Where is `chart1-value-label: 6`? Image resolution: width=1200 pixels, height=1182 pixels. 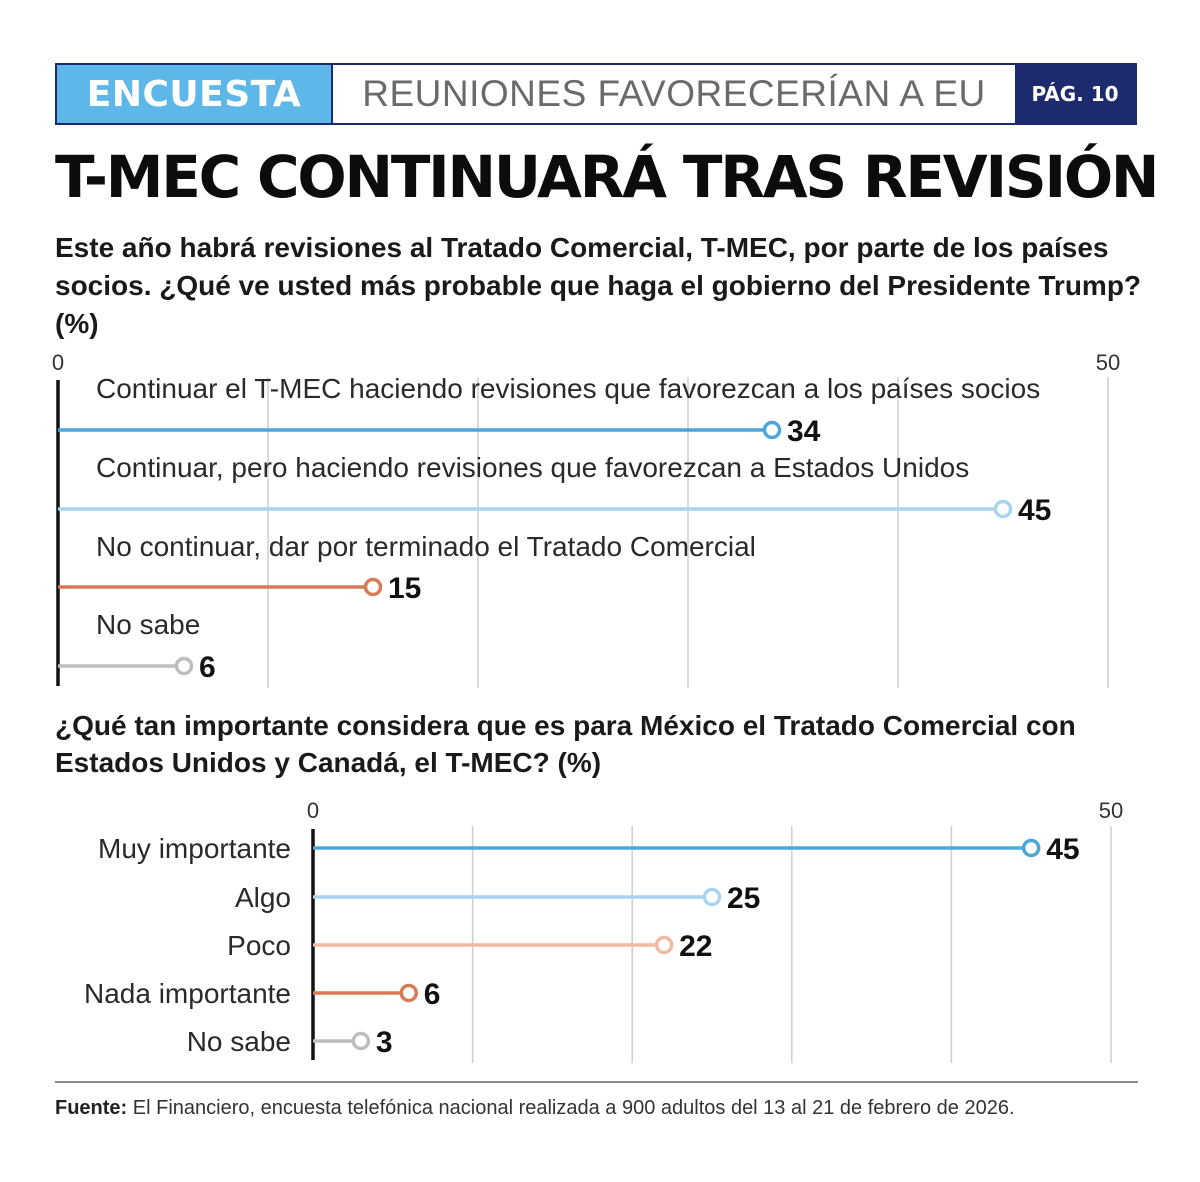
chart1-value-label: 6 is located at coordinates (207, 667).